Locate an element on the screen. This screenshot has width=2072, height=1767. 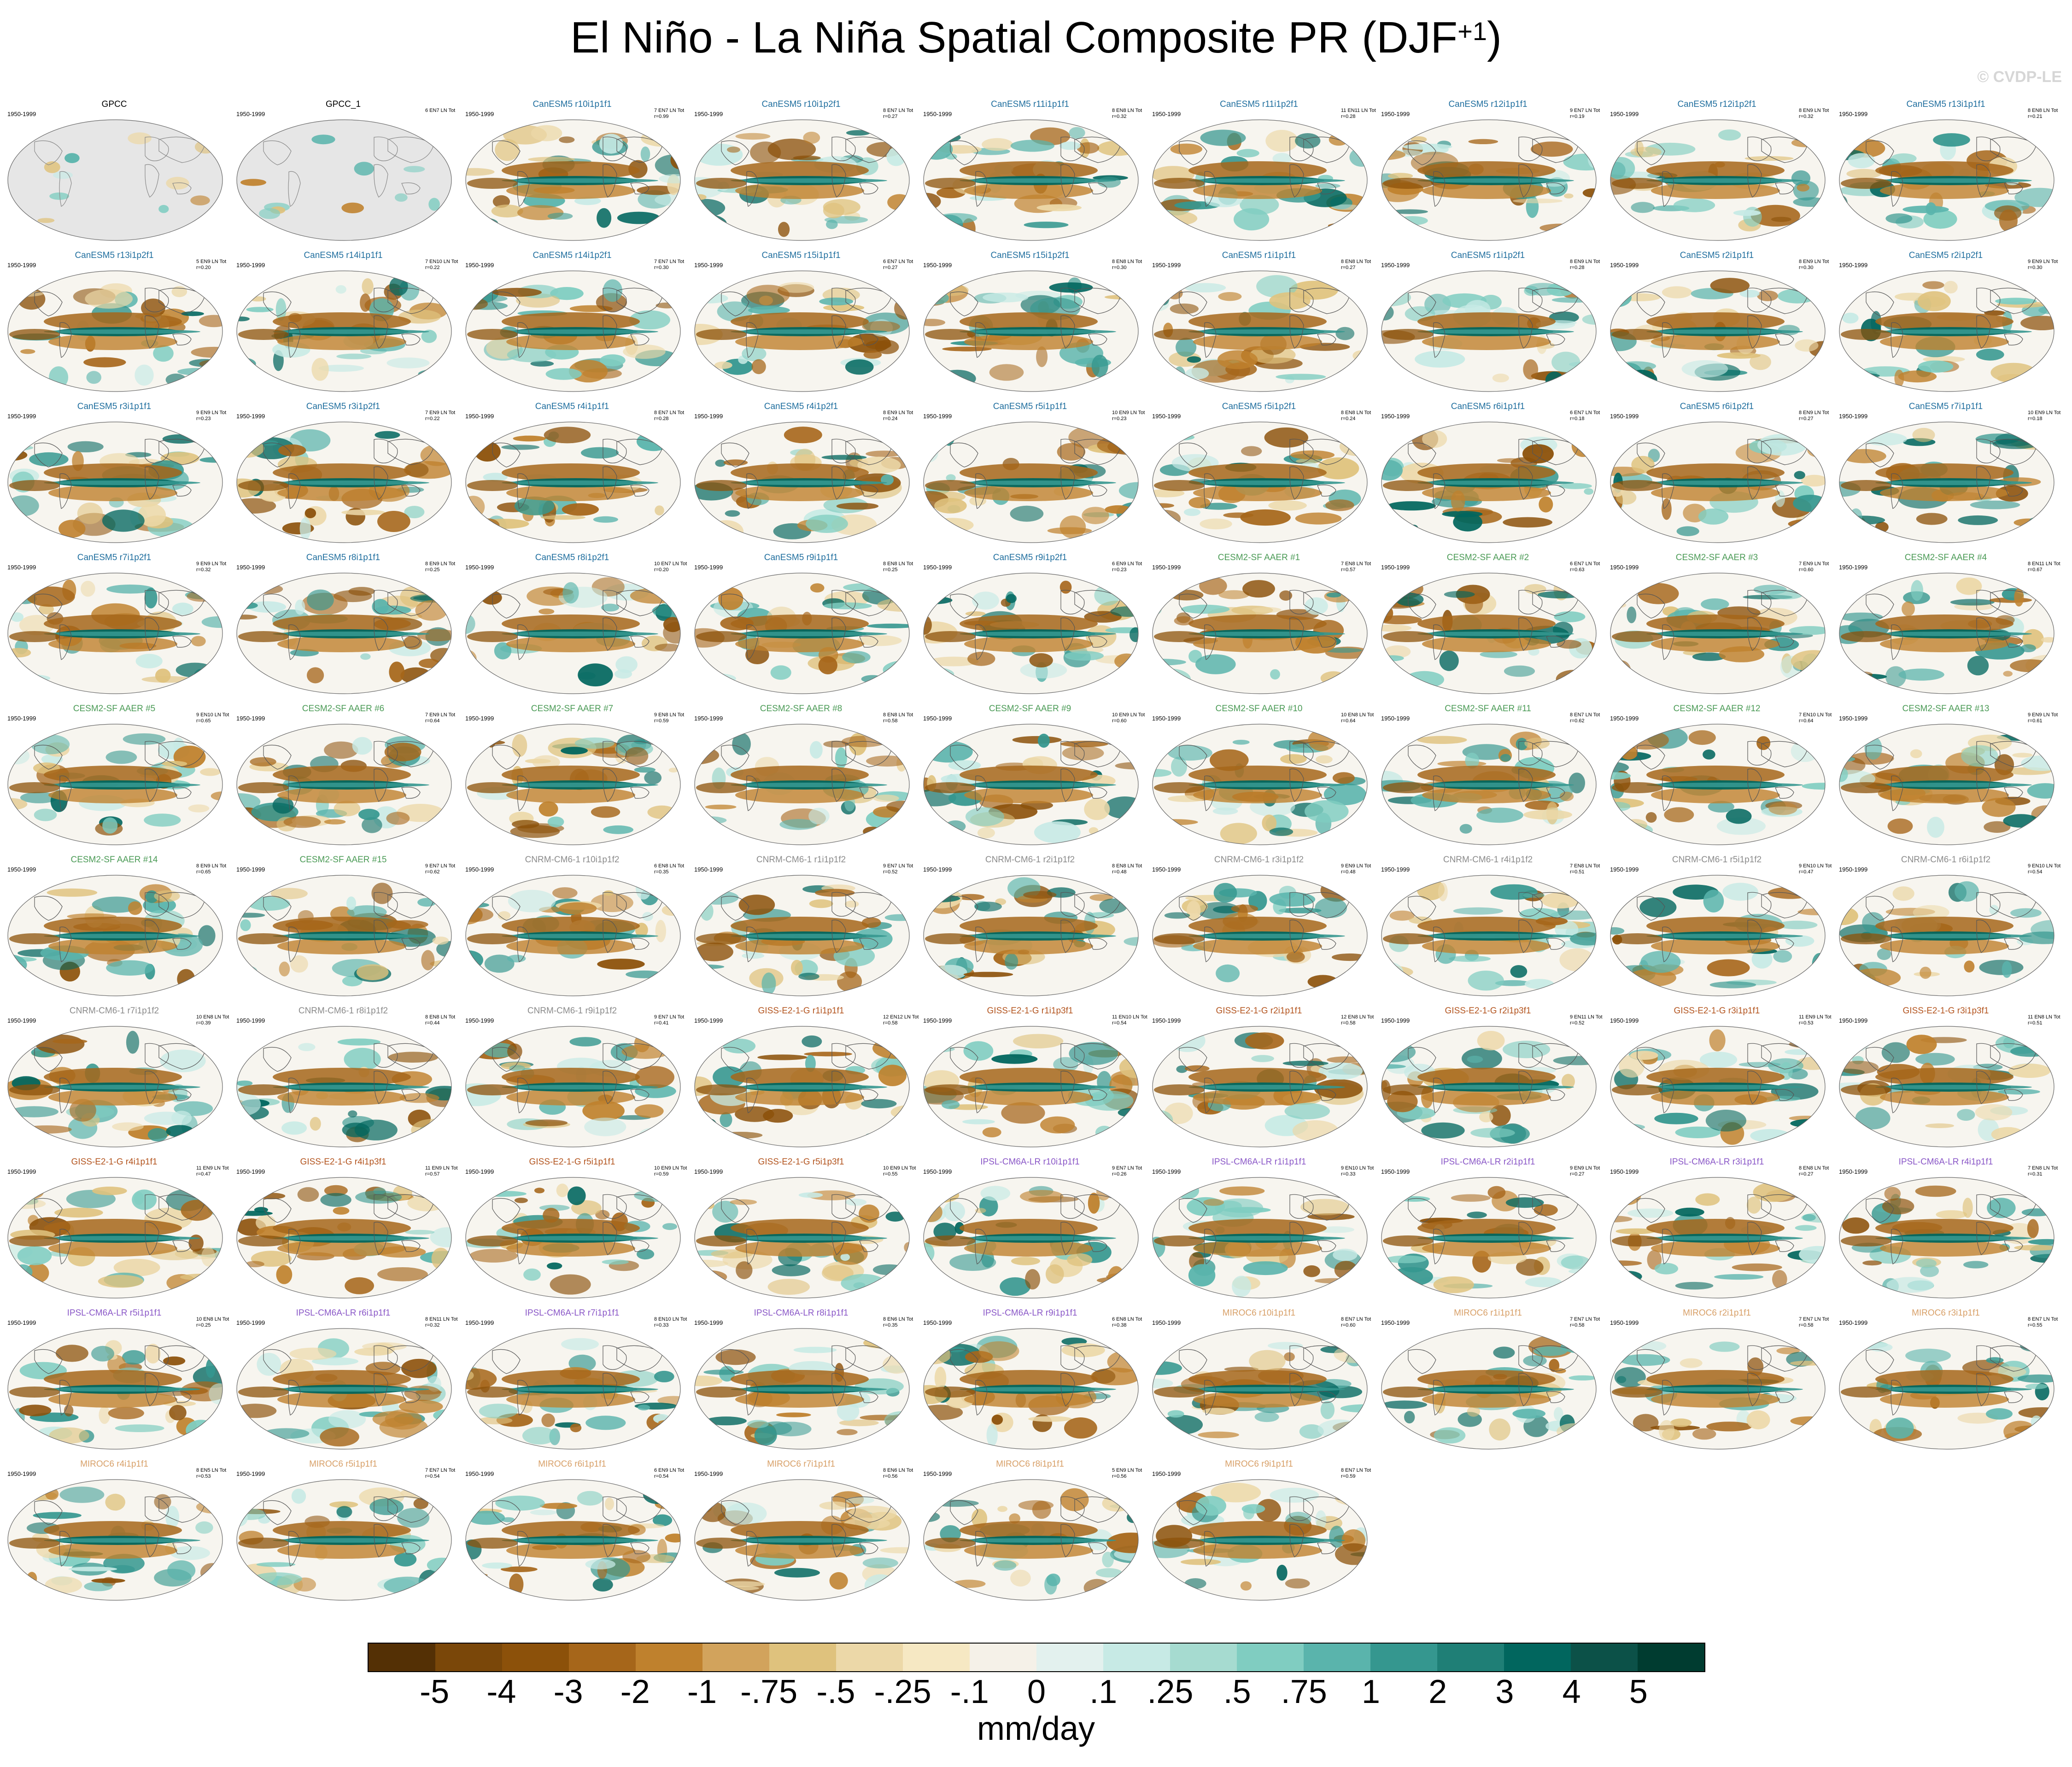
panel-correlation: r=0.60 is located at coordinates (1806, 570).